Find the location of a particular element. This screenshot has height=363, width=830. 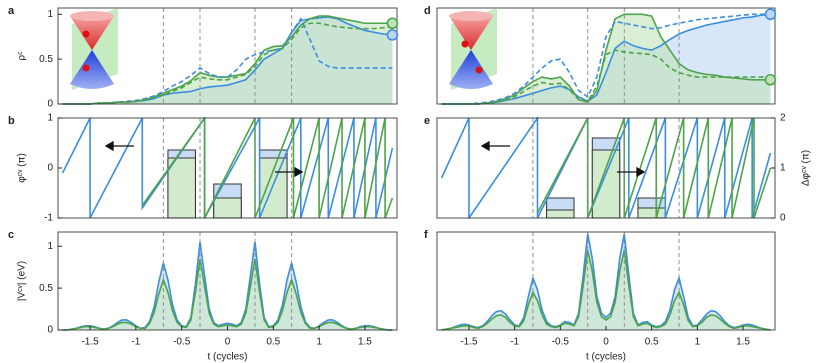

arrows is located at coordinates (375, 159).